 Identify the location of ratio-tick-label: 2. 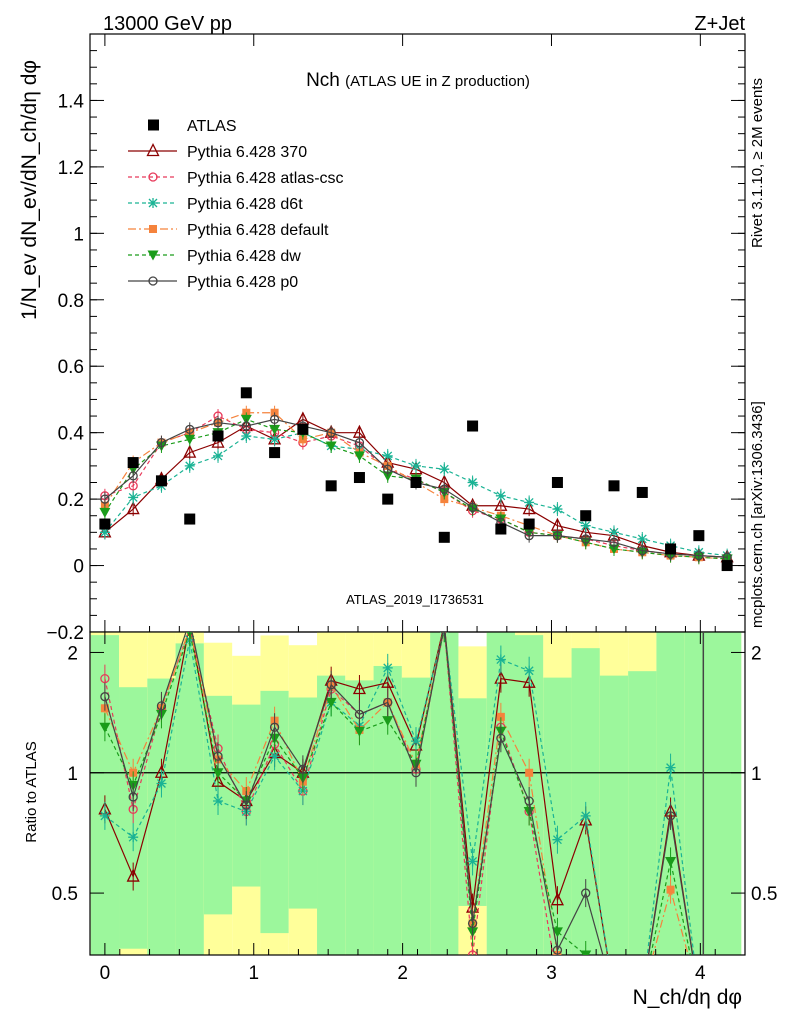
(72, 653).